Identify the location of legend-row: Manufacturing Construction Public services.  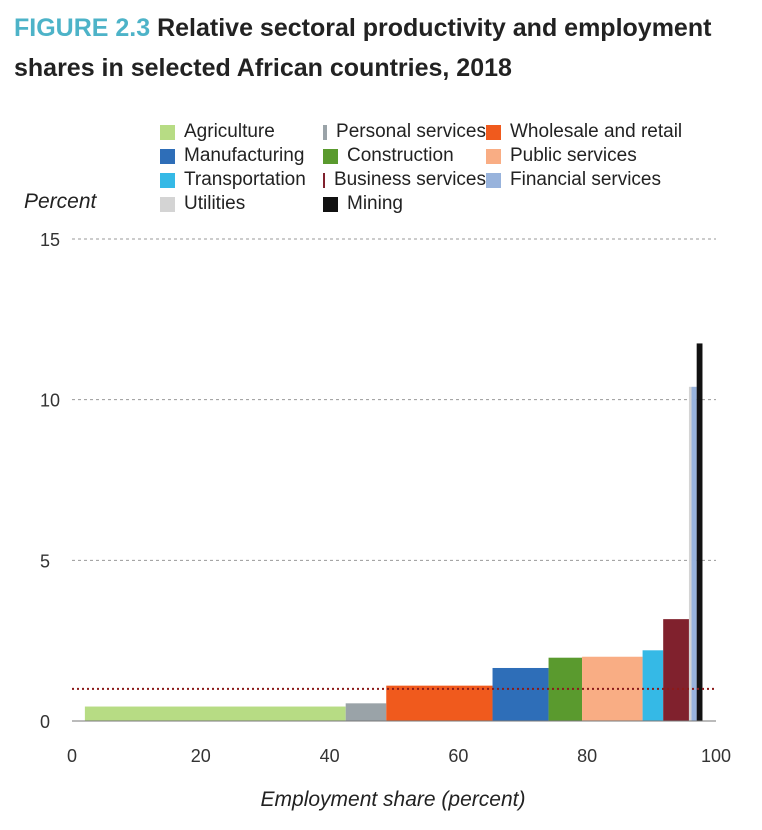
(450, 156).